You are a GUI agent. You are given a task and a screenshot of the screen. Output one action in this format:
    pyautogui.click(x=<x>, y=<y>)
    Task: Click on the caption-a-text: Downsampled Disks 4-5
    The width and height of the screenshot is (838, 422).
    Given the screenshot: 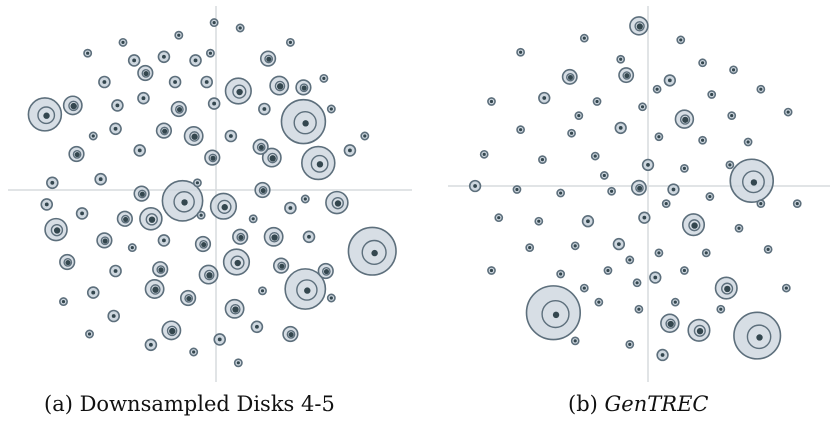 What is the action you would take?
    pyautogui.click(x=207, y=404)
    